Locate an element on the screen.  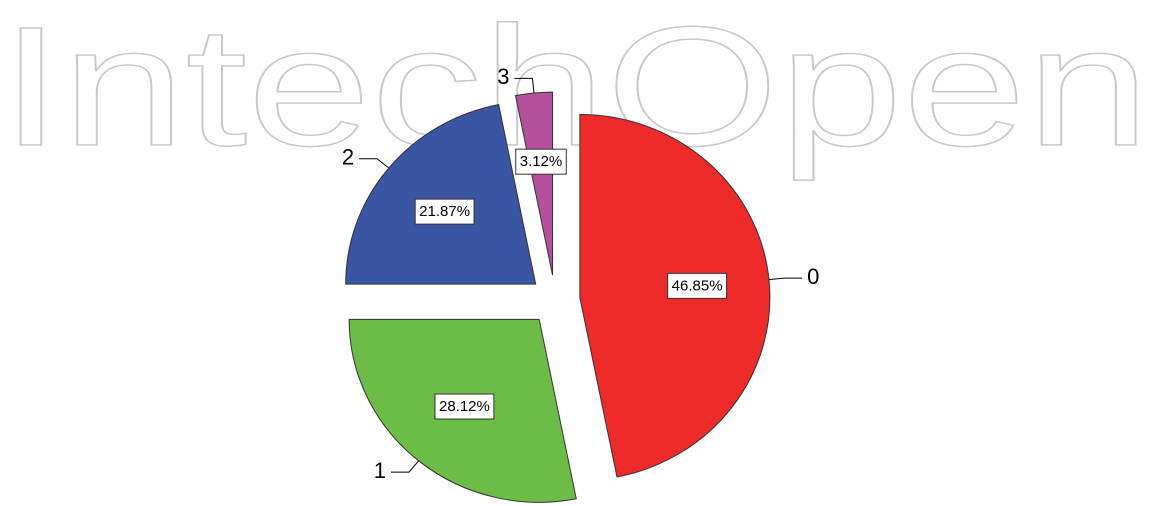
slice-value-label: 46.85% is located at coordinates (697, 285).